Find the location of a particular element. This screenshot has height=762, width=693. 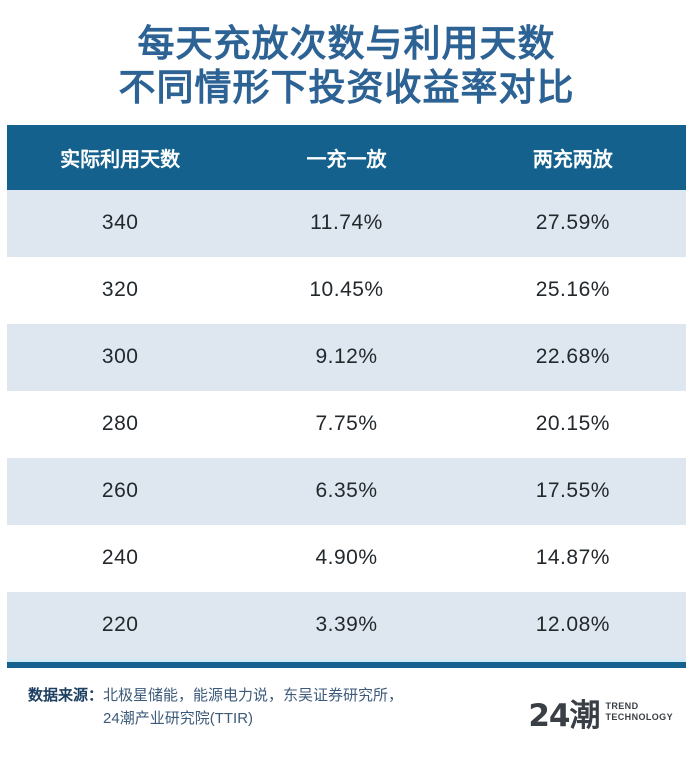

table-row: 240 4.90% 14.87% is located at coordinates (346, 558).